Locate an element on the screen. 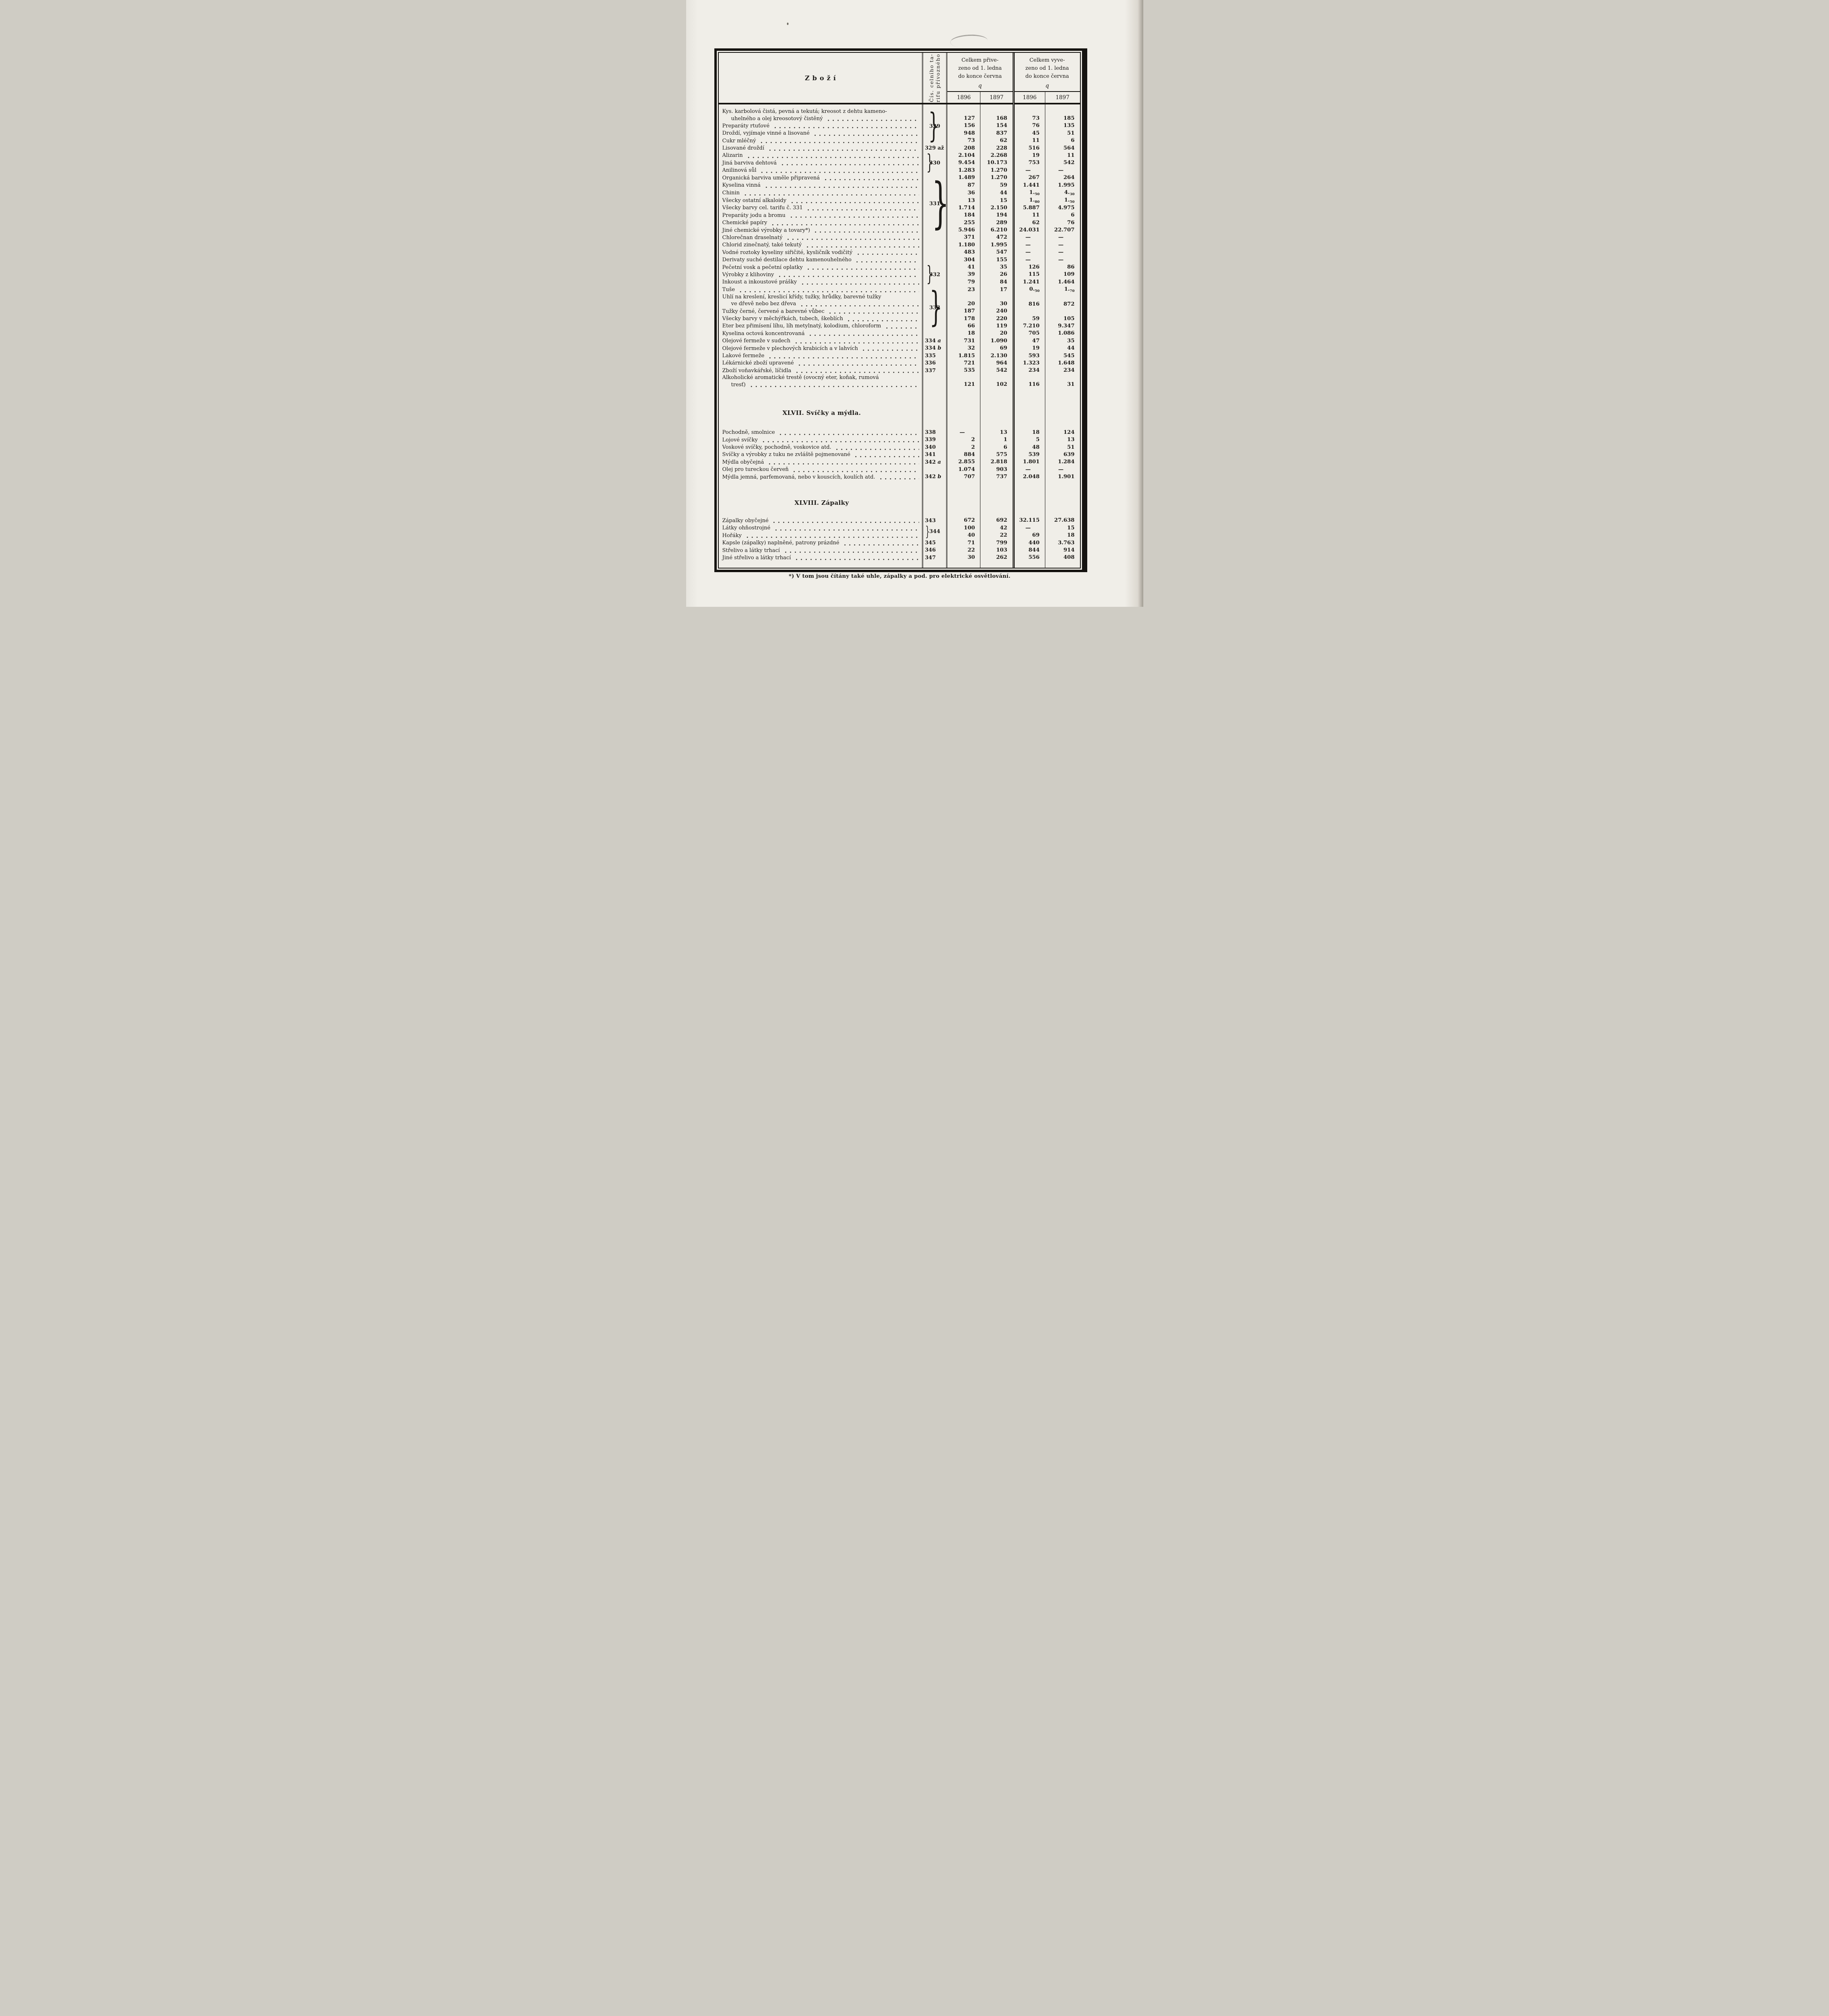 This screenshot has height=2016, width=1829. value-cell: 816 is located at coordinates (1029, 304).